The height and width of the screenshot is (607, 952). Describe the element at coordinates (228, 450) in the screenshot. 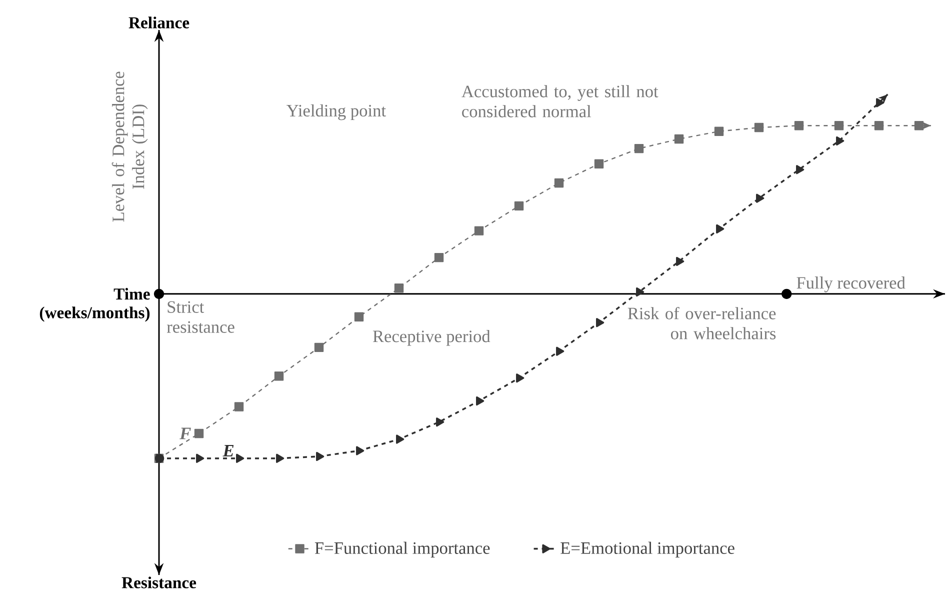

I see `annotation: E` at that location.